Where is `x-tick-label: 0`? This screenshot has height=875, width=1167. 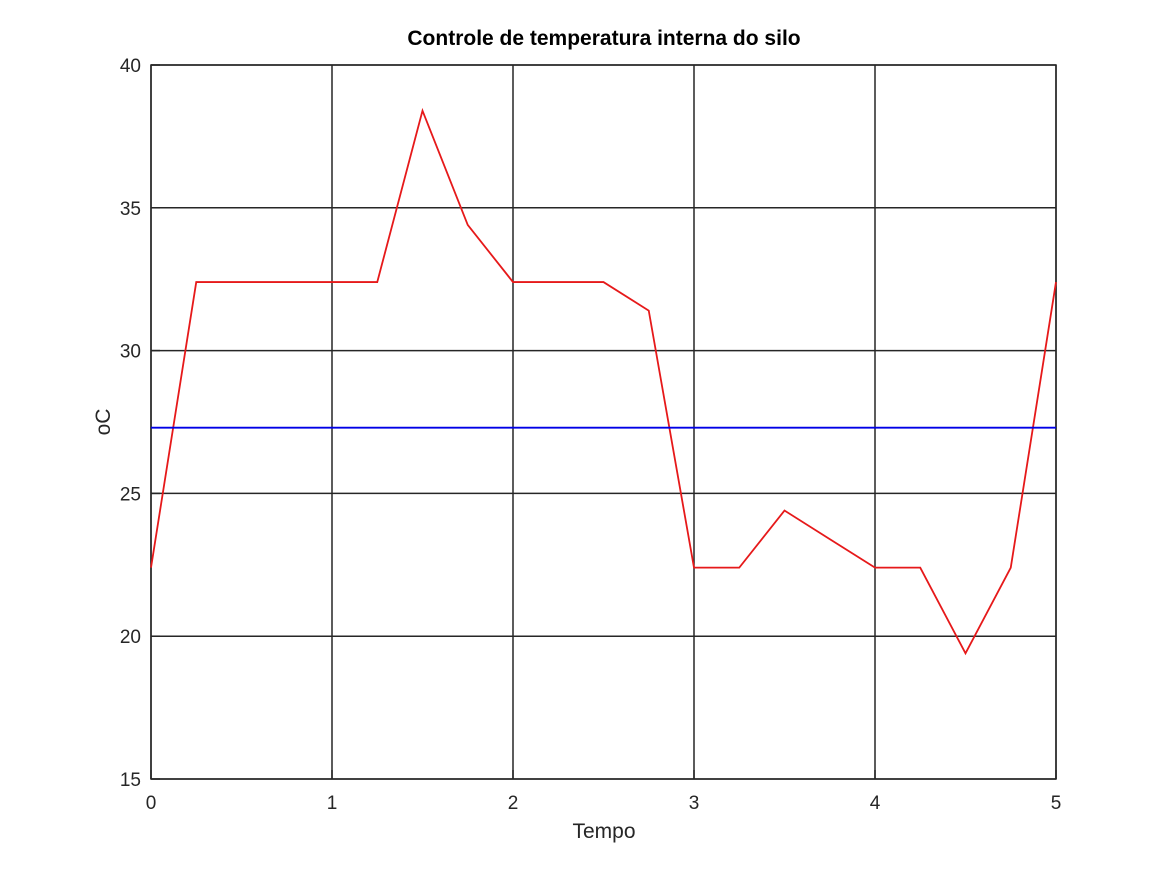 x-tick-label: 0 is located at coordinates (151, 803).